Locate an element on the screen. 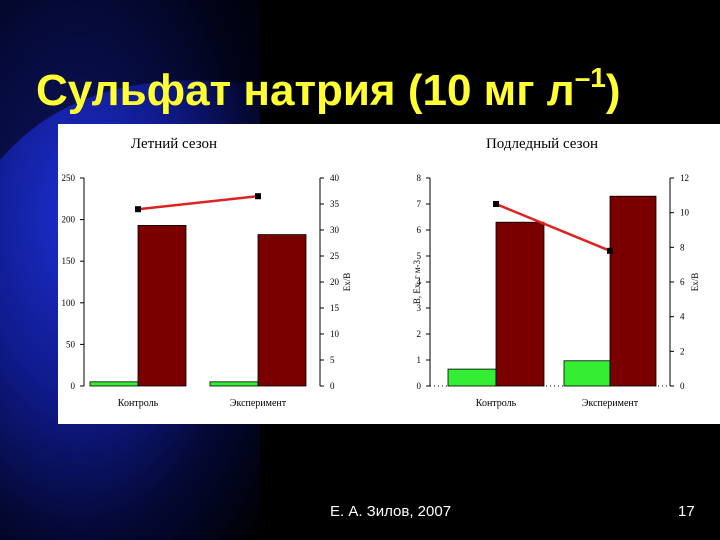 The width and height of the screenshot is (720, 540). chart-title: Подледный сезон is located at coordinates (542, 144).